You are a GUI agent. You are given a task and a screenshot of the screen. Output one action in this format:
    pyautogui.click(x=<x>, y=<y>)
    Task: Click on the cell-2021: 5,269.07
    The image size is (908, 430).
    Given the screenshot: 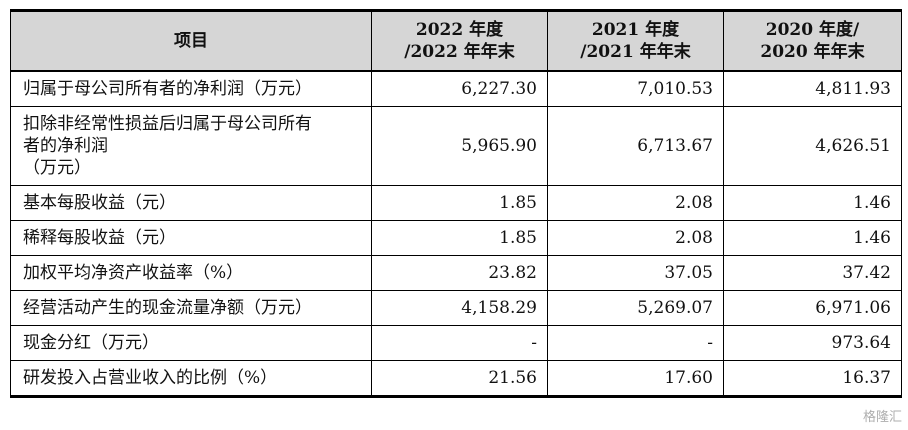 What is the action you would take?
    pyautogui.click(x=635, y=308)
    